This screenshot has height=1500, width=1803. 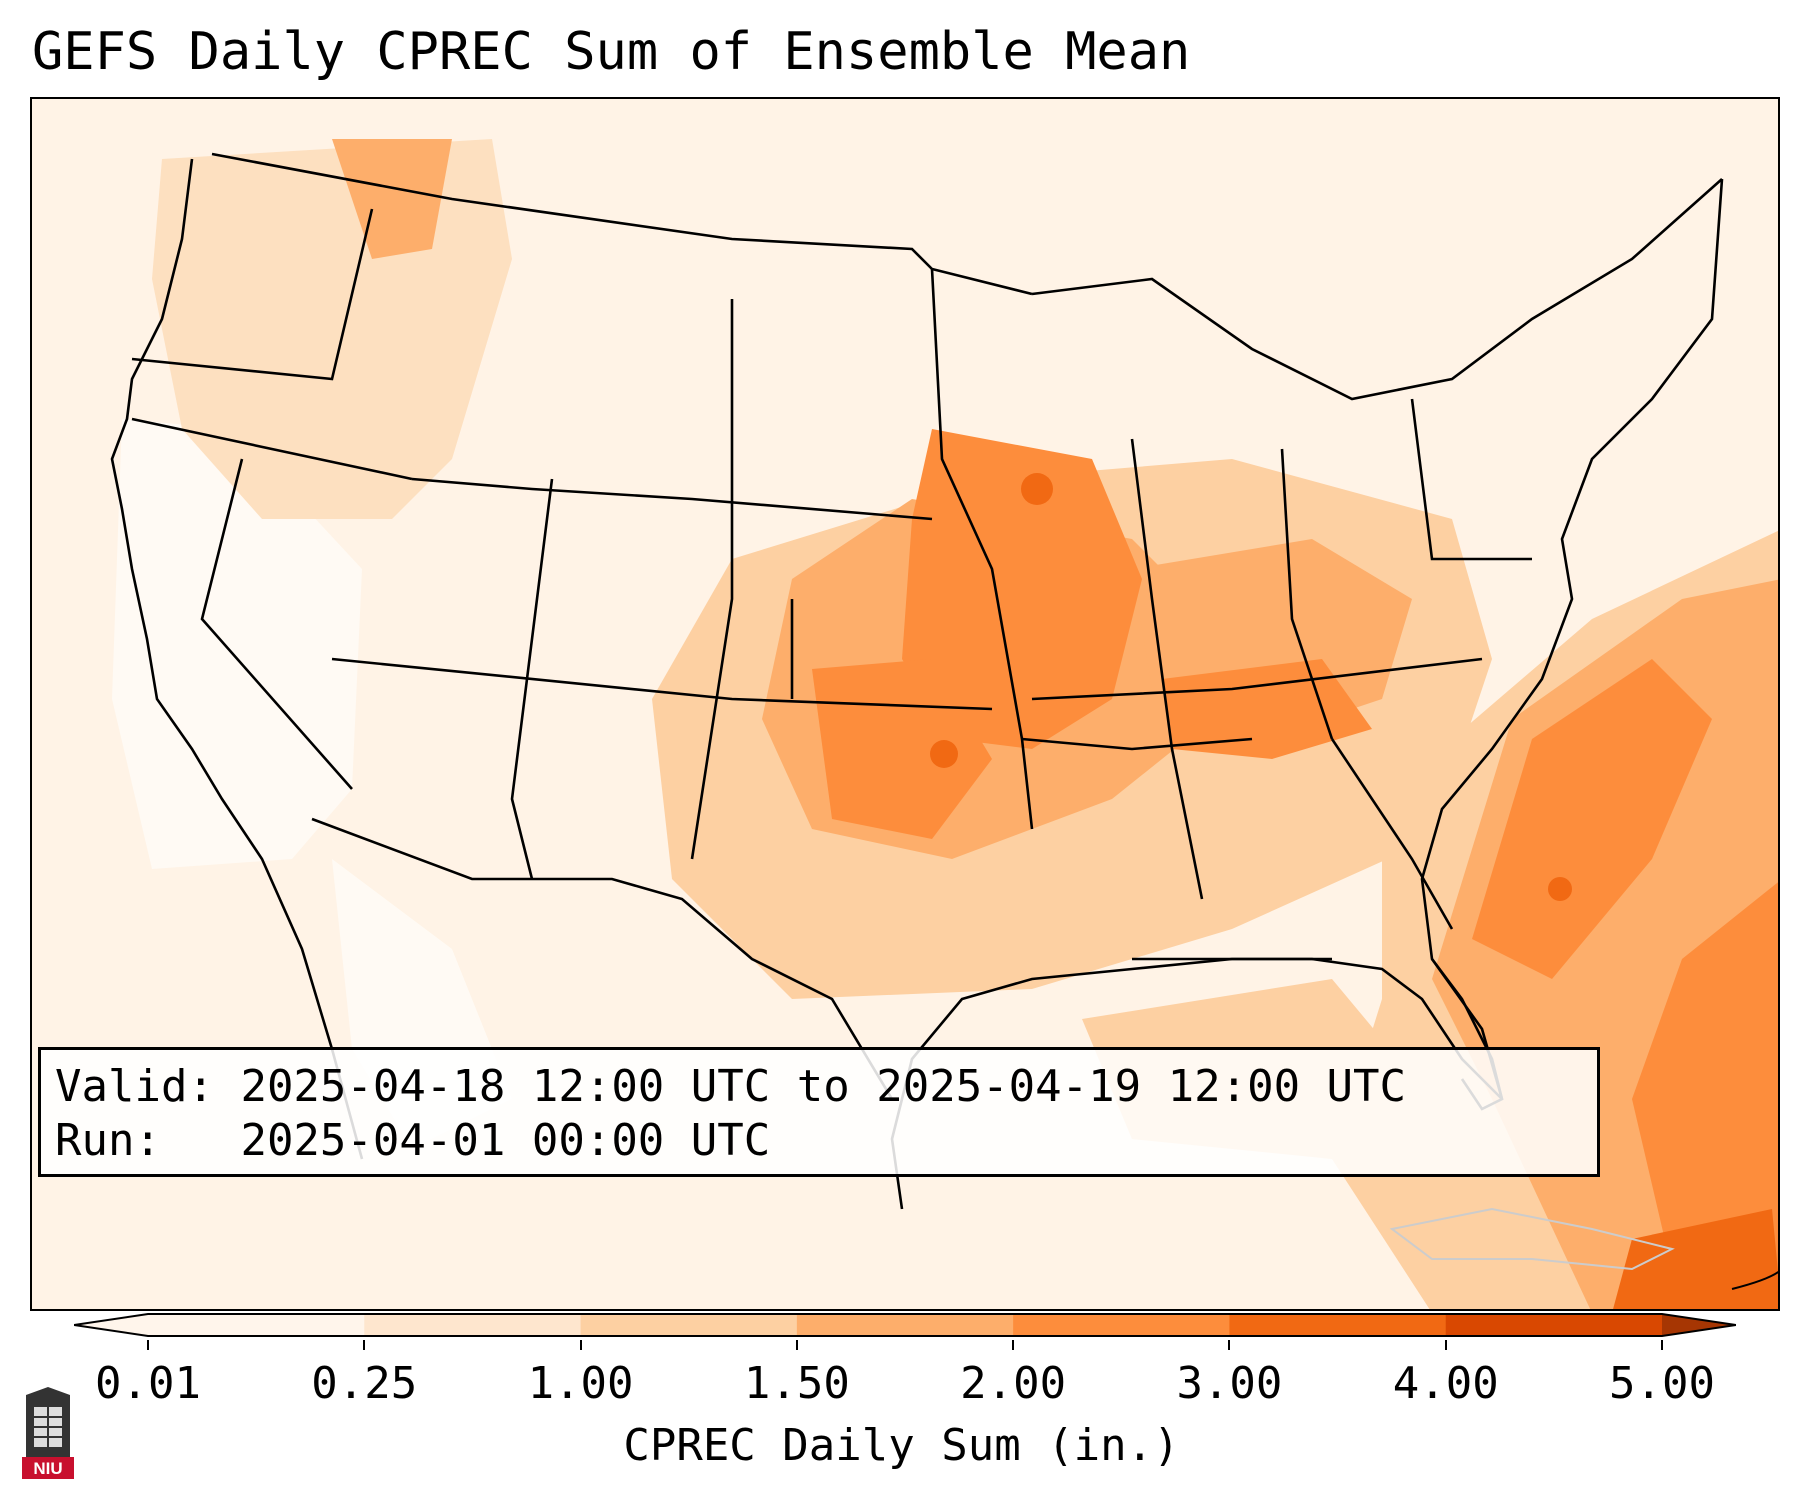 I want to click on precip-very-heavy-caribbean, so click(x=1695, y=1259).